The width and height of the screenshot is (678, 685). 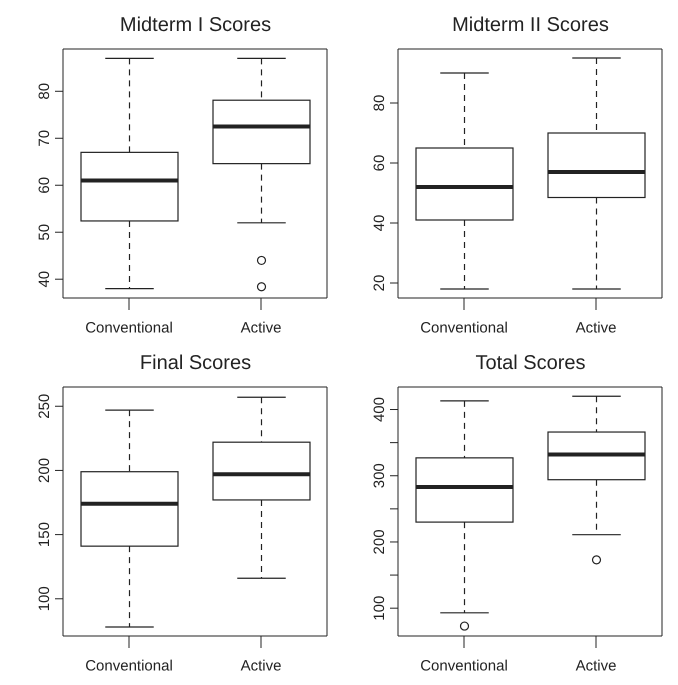 What do you see at coordinates (195, 363) in the screenshot?
I see `chart-title: Final Scores` at bounding box center [195, 363].